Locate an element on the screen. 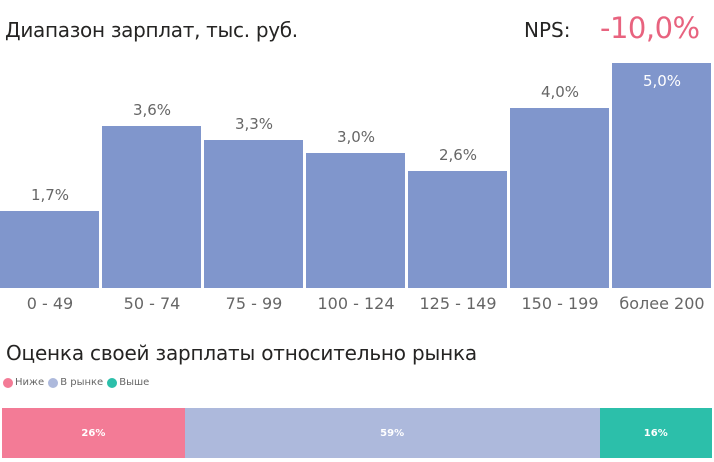  legend: Ниже В рынке Выше is located at coordinates (78, 382).